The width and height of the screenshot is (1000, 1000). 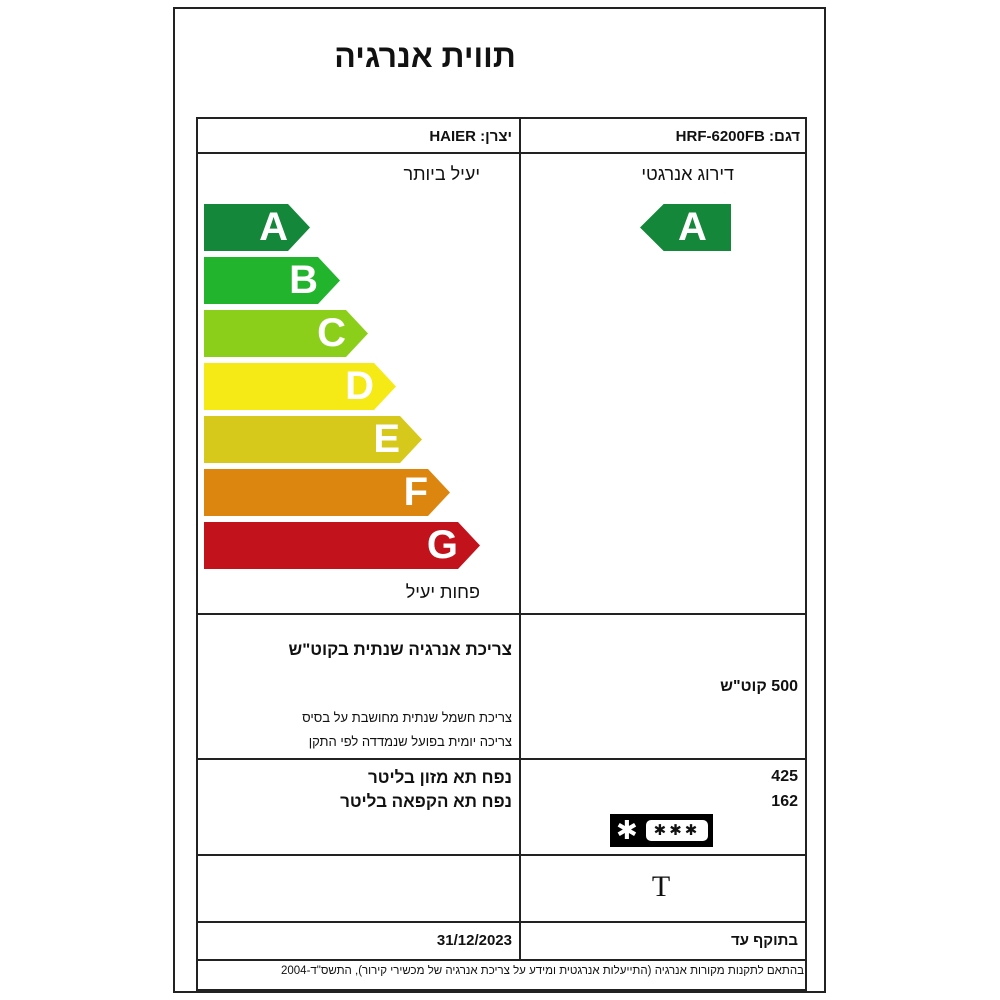 What do you see at coordinates (426, 801) in the screenshot?
I see `freezer-volume-label: נפח תא הקפאה בליטר` at bounding box center [426, 801].